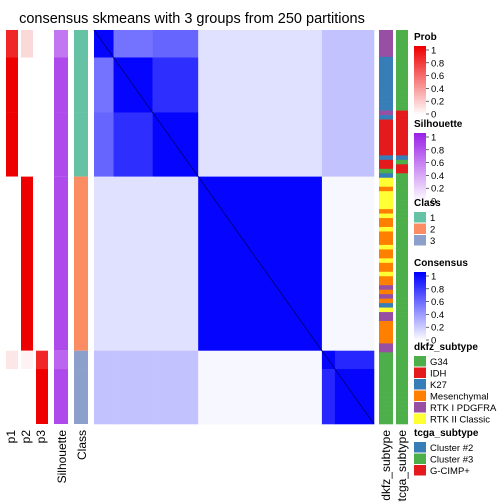 The height and width of the screenshot is (504, 504). What do you see at coordinates (446, 433) in the screenshot?
I see `legend-title-tcga_subtype: tcga_subtype` at bounding box center [446, 433].